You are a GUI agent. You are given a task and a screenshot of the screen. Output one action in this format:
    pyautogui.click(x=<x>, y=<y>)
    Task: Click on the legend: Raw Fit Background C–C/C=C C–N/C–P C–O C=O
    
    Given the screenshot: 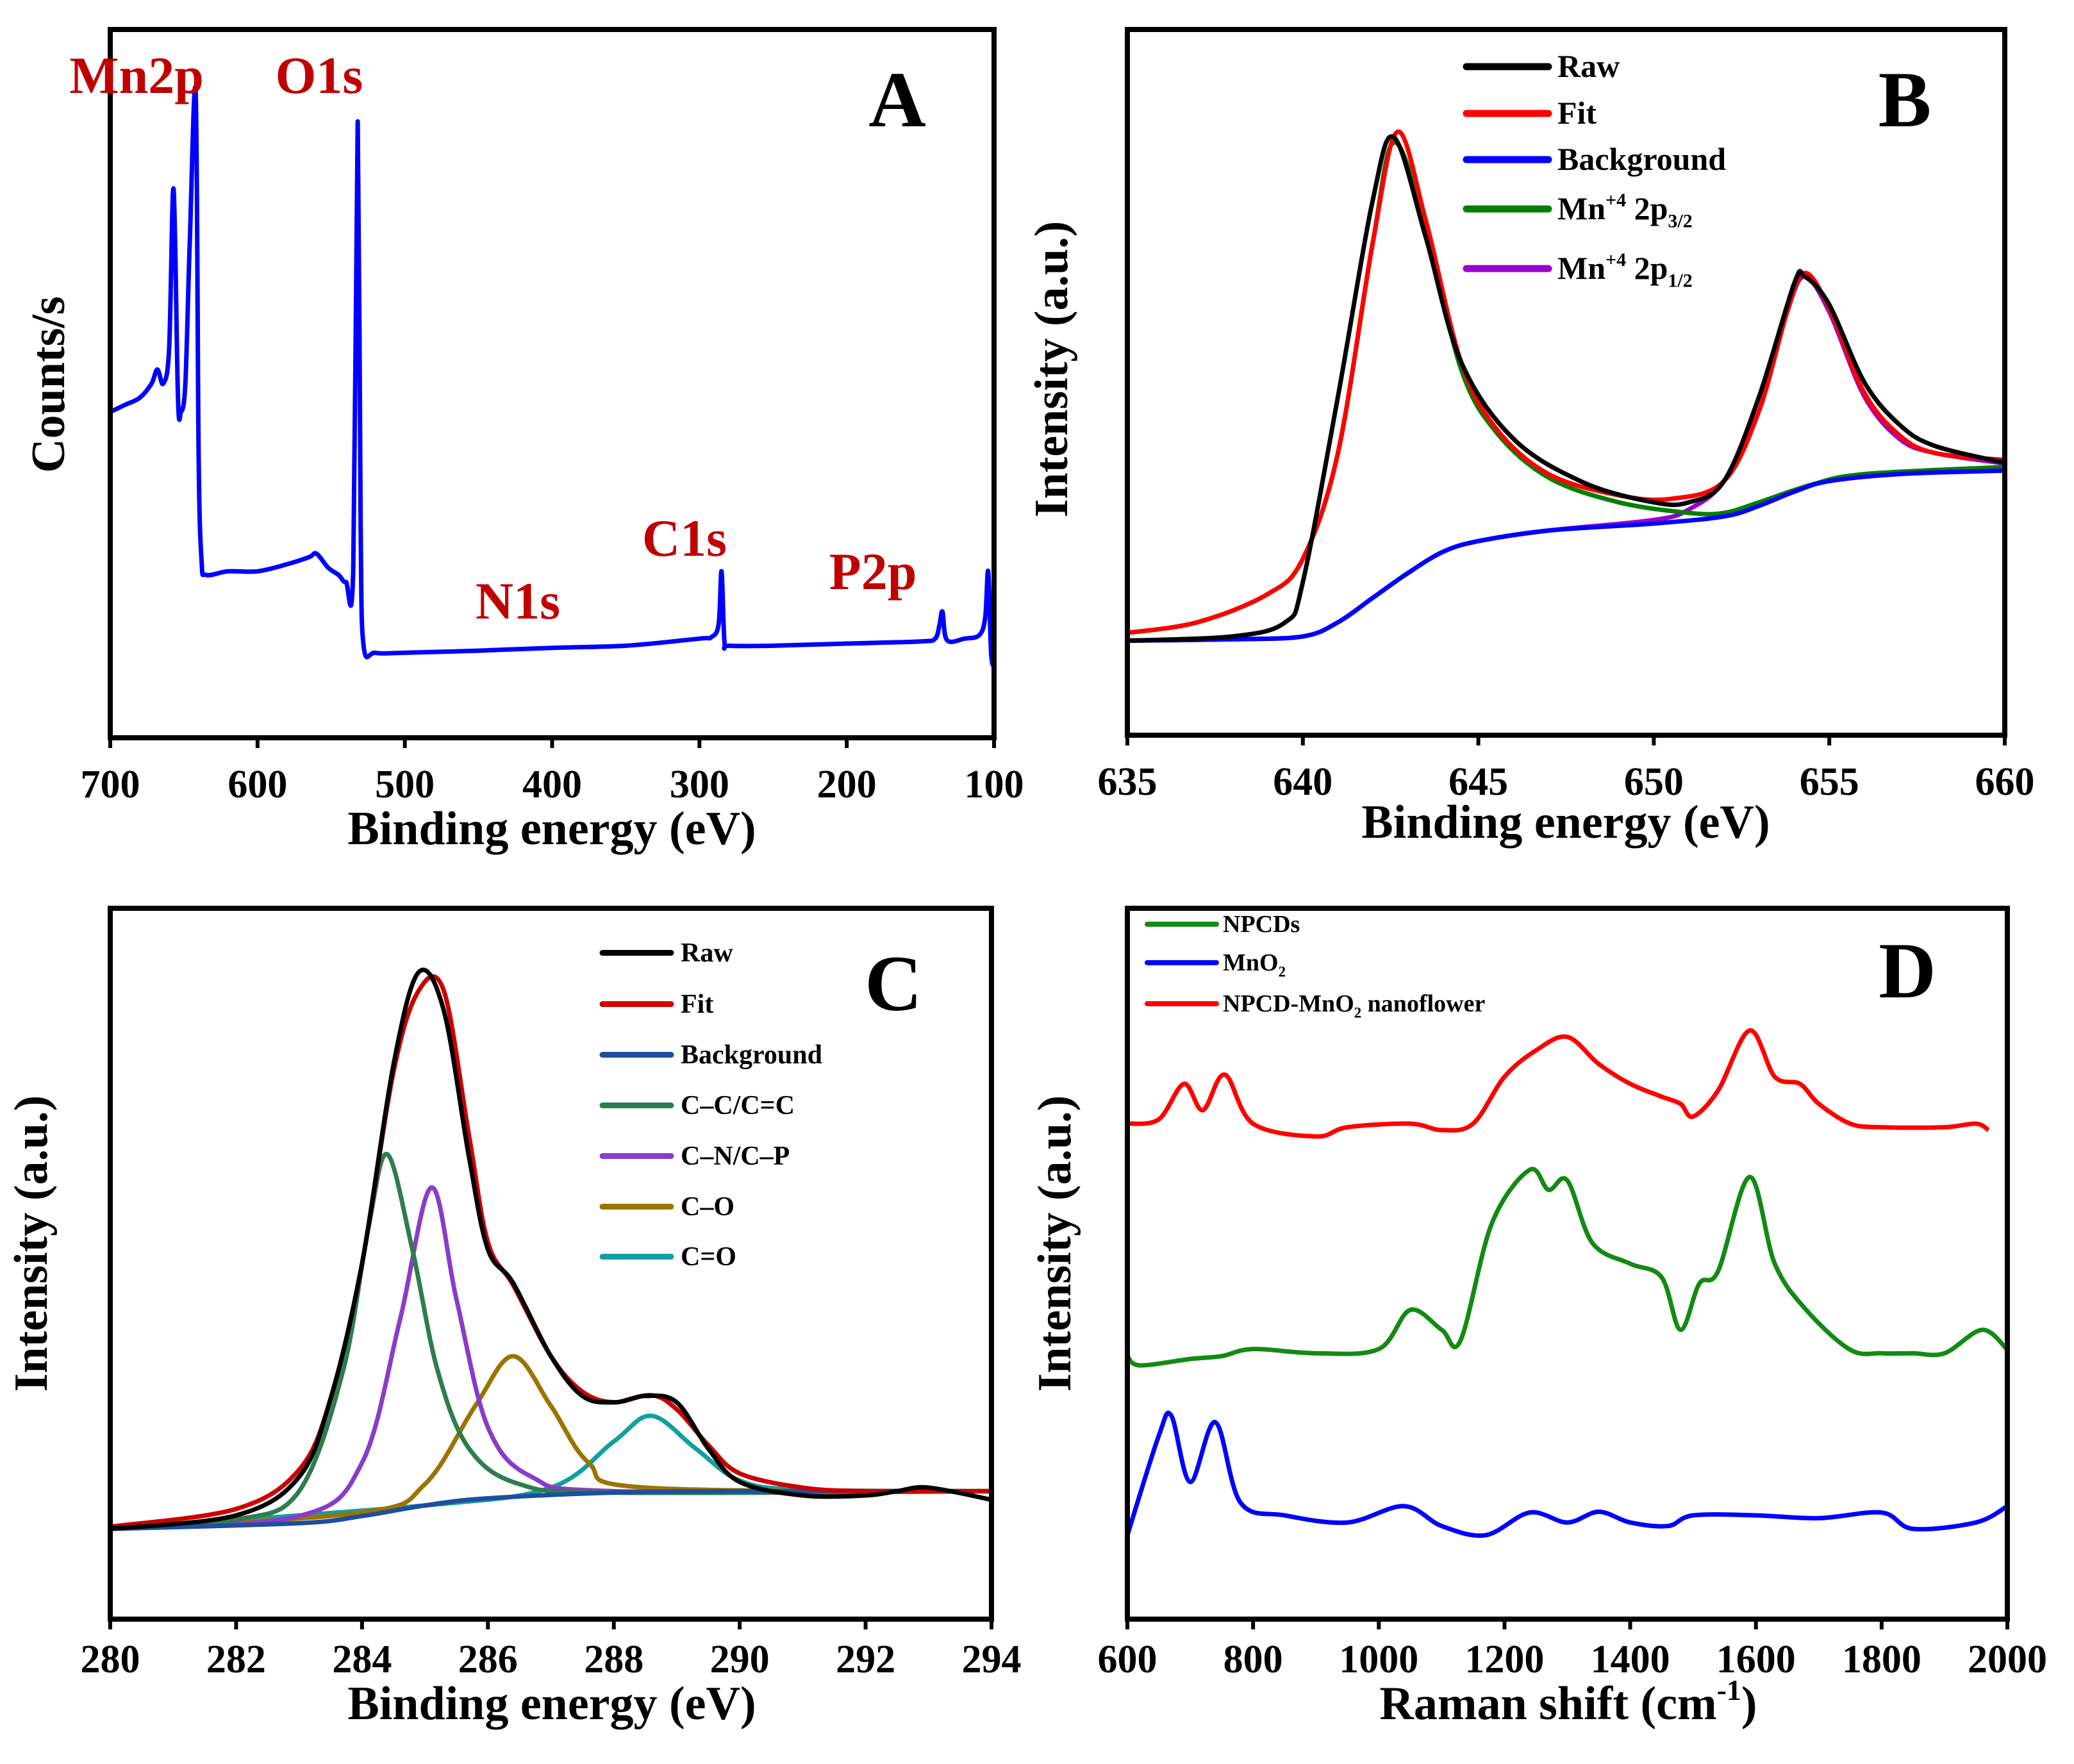 What is the action you would take?
    pyautogui.click(x=711, y=1105)
    